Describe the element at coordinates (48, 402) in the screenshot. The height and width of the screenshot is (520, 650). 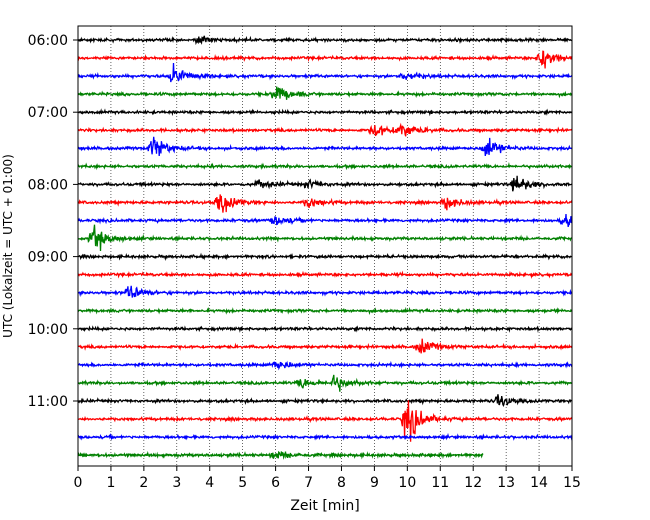
I see `y-tick-label-1100: 11:00` at that location.